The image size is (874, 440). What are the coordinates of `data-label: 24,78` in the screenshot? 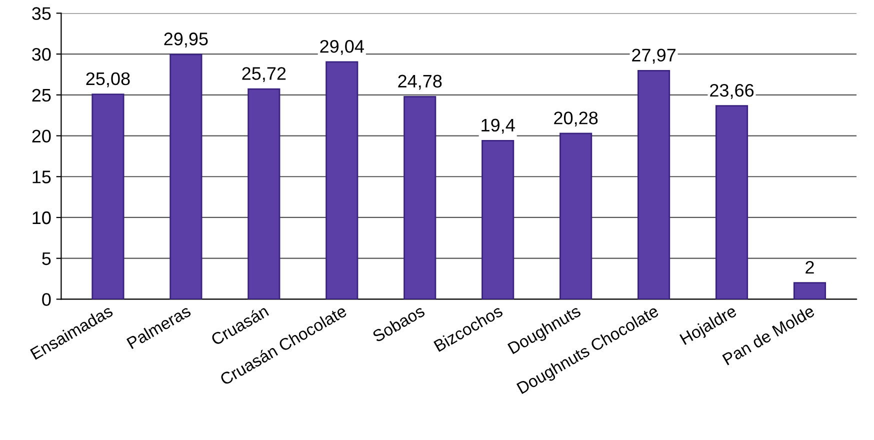 It's located at (420, 82).